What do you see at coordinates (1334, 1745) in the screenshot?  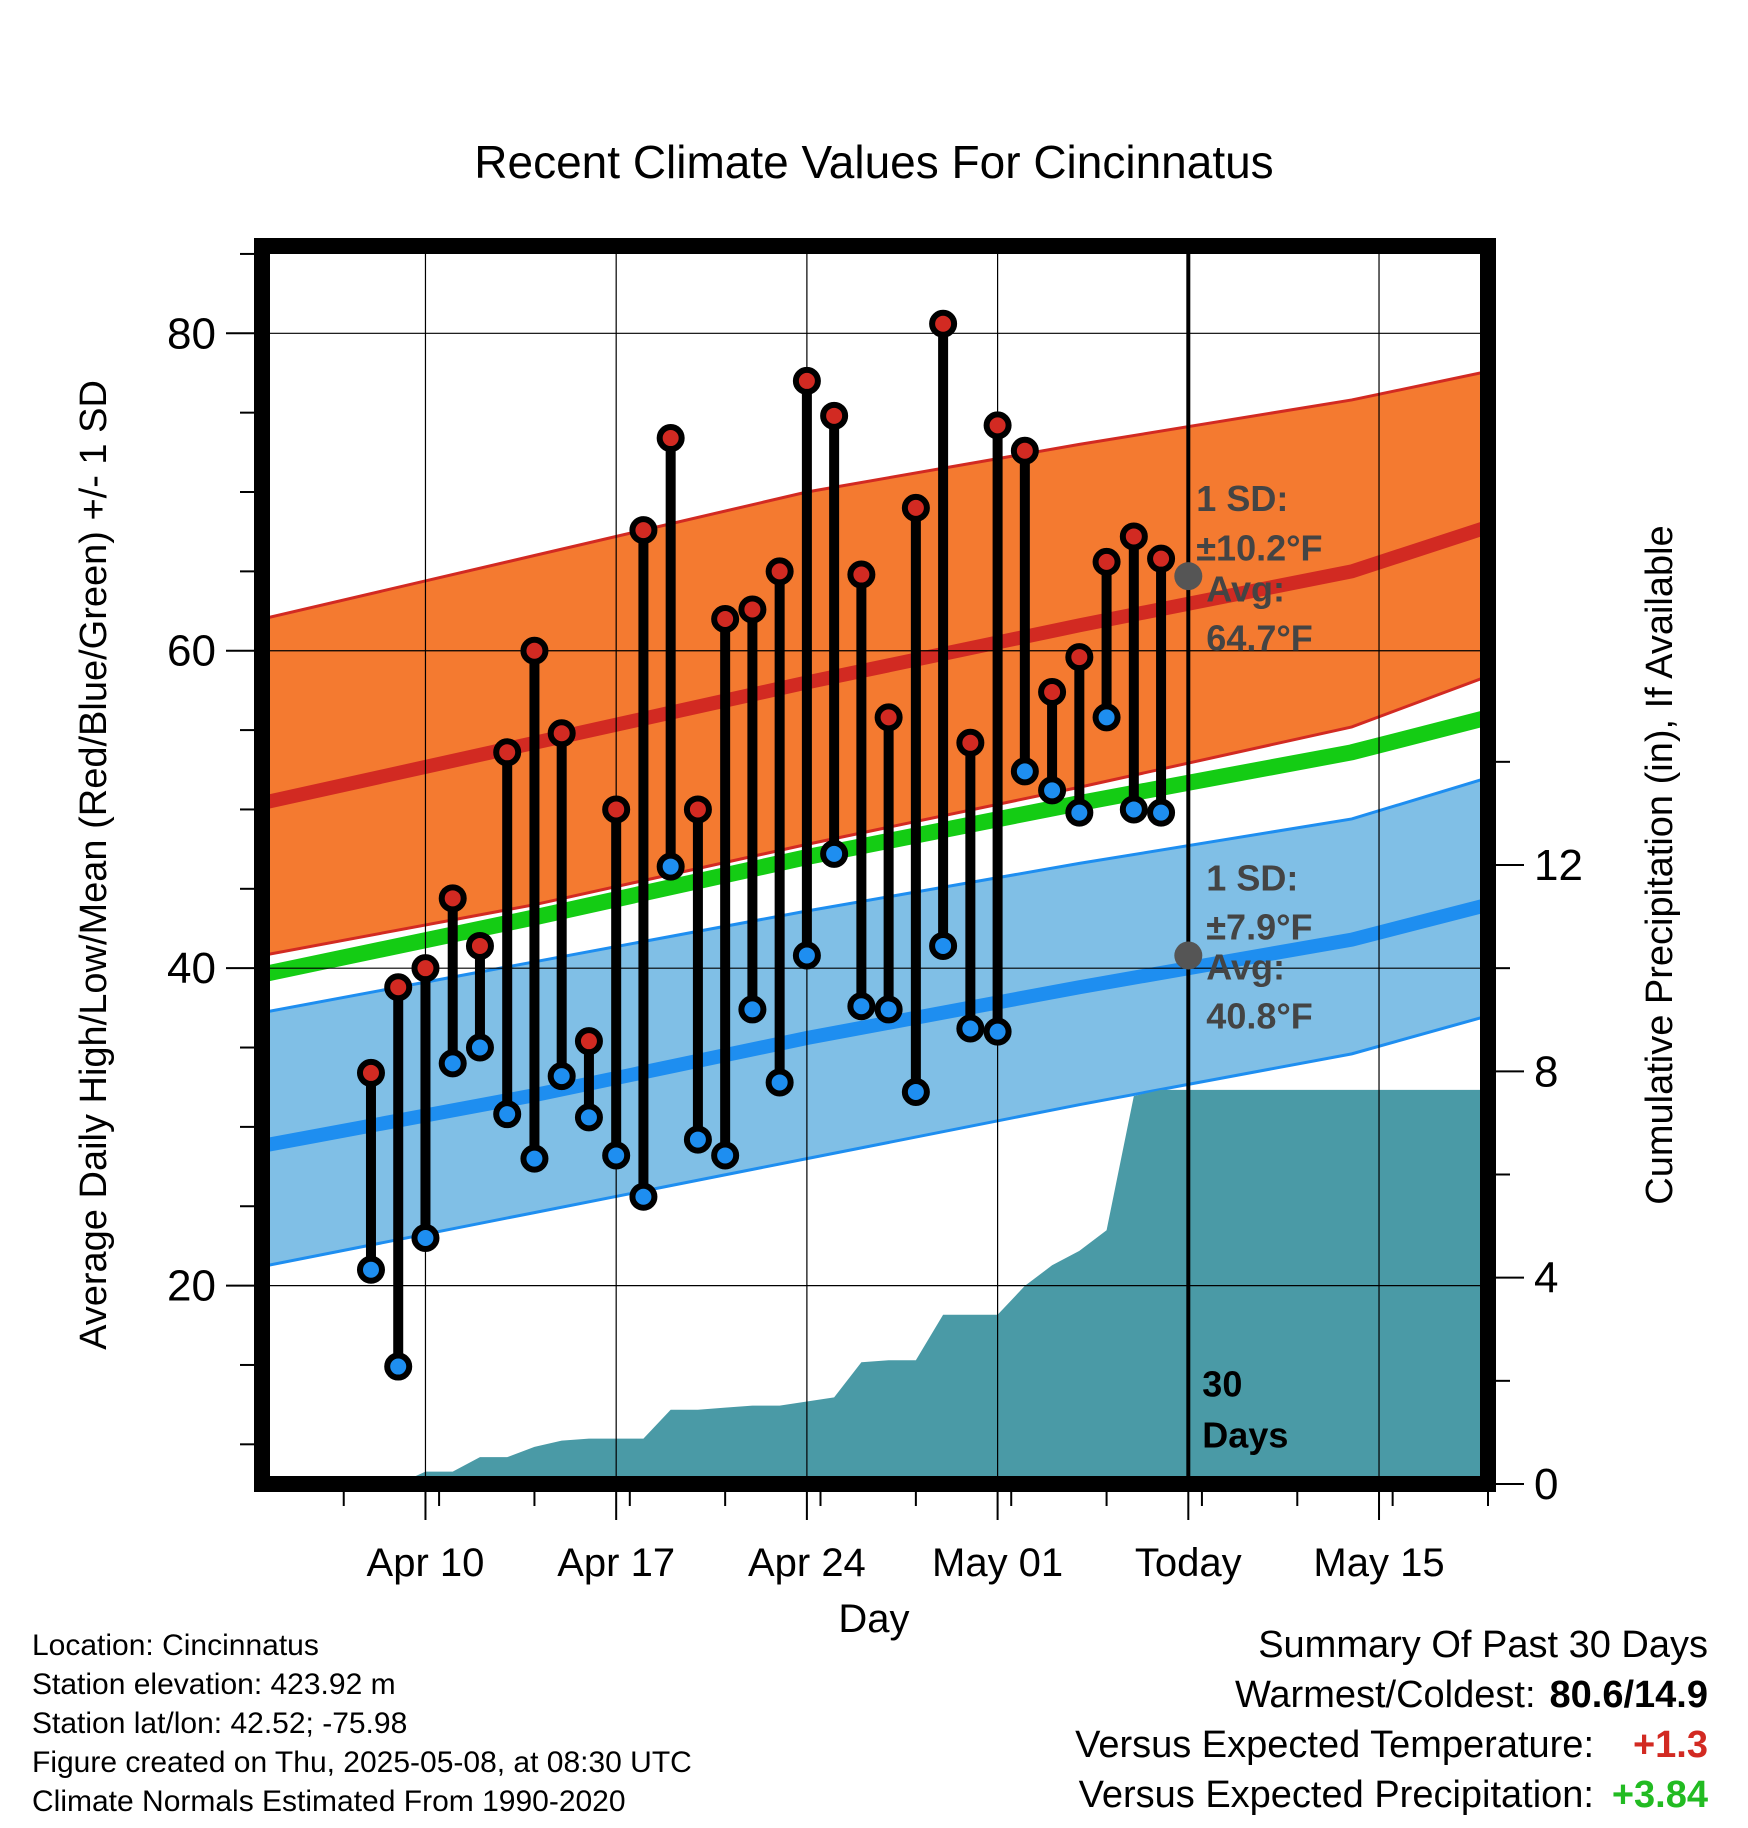 I see `temperature-label: Versus Expected Temperature:` at bounding box center [1334, 1745].